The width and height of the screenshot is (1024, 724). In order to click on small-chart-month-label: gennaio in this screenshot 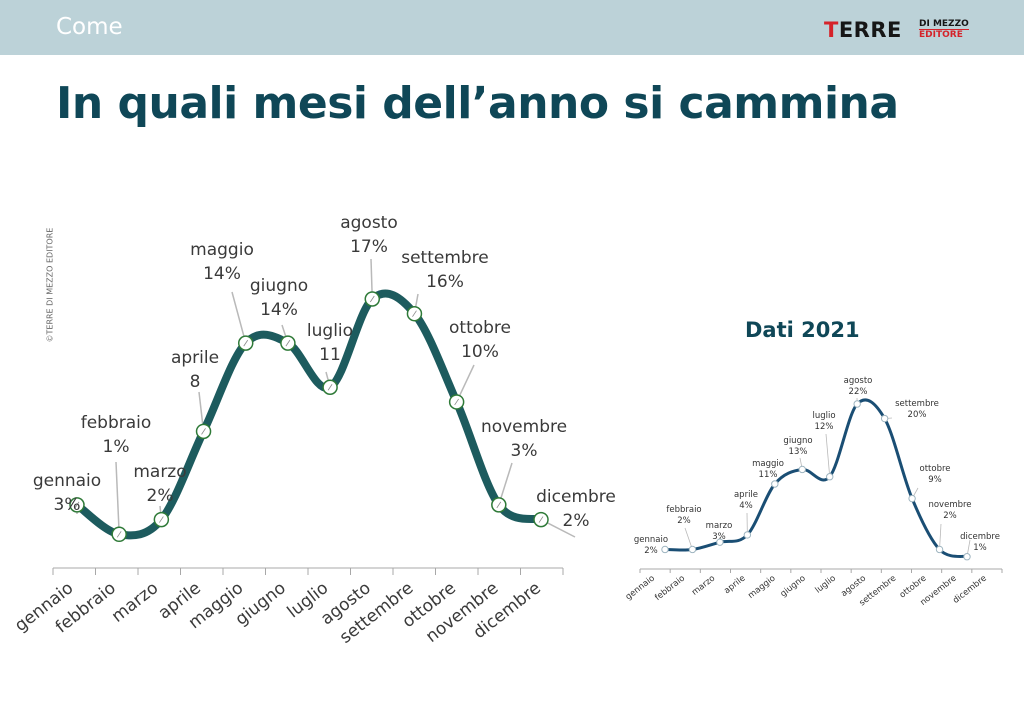, I will do `click(651, 540)`.